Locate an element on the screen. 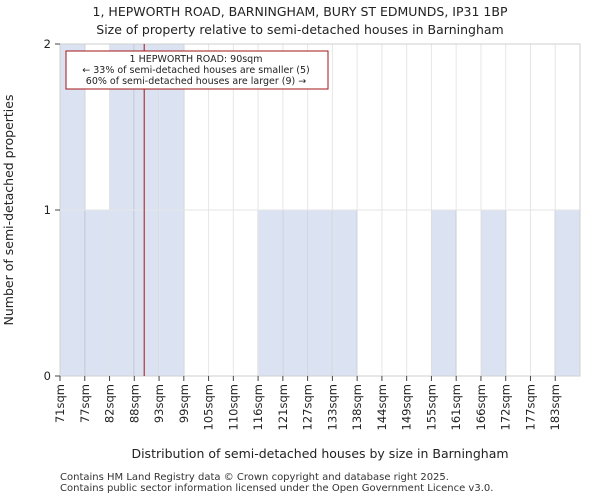  annotation-frame is located at coordinates (197, 70).